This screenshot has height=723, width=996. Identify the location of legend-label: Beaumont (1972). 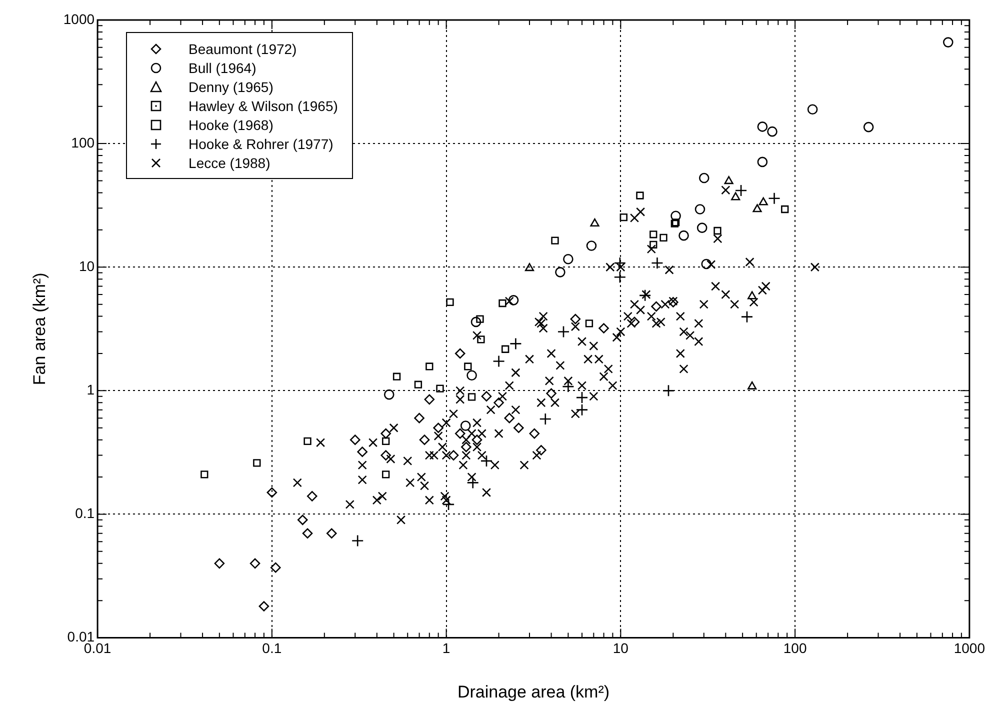
(242, 48).